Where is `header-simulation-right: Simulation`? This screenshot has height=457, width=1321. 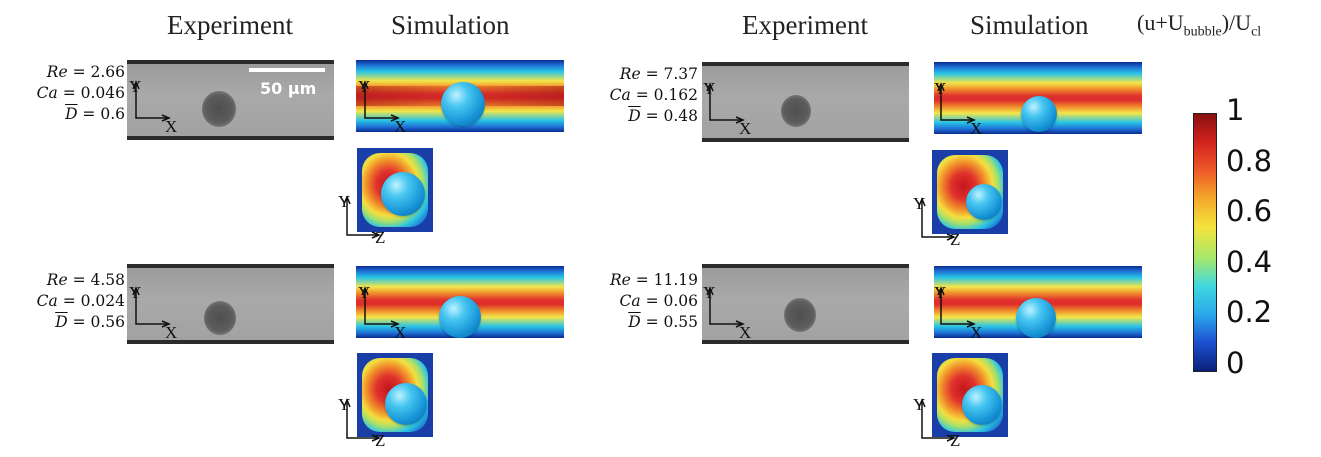
header-simulation-right: Simulation is located at coordinates (1029, 25).